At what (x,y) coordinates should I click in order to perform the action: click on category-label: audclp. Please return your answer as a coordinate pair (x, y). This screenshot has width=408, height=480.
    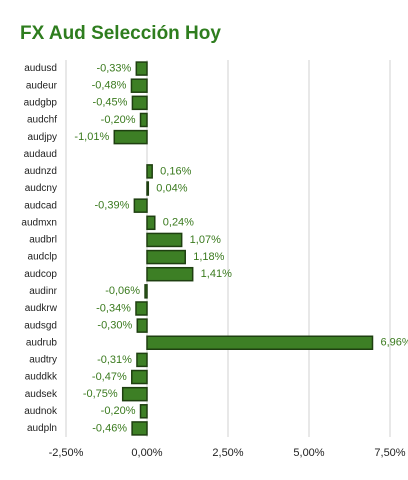
    Looking at the image, I should click on (43, 257).